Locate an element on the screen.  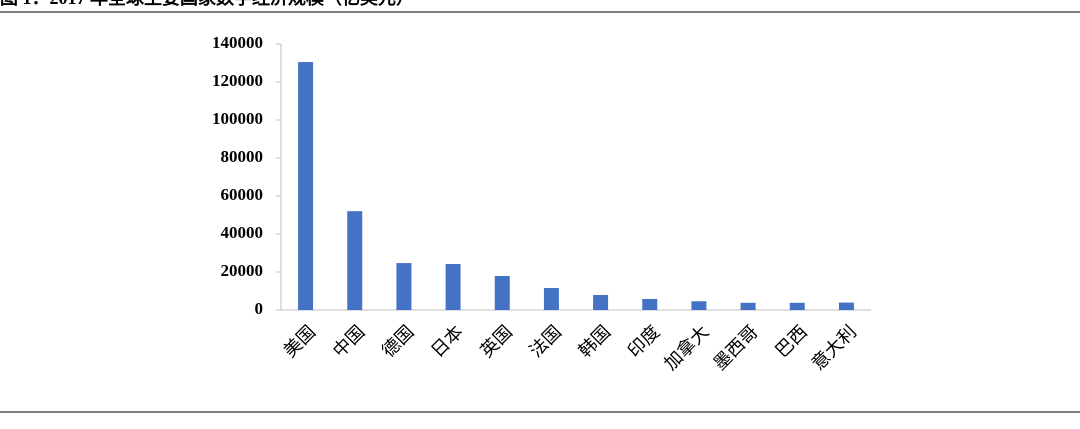
x-tick-label: 法国 is located at coordinates (546, 342).